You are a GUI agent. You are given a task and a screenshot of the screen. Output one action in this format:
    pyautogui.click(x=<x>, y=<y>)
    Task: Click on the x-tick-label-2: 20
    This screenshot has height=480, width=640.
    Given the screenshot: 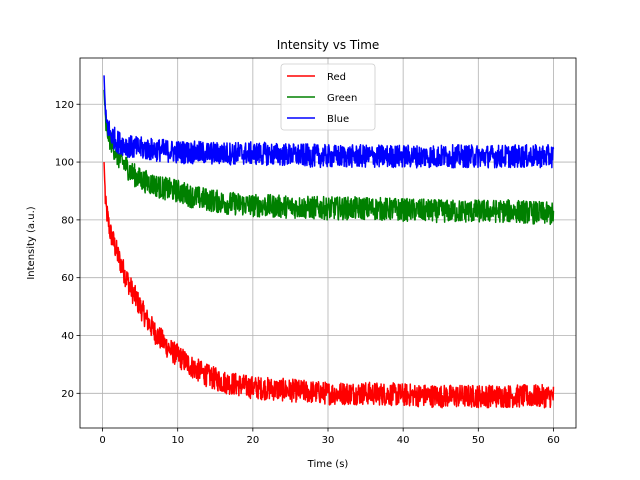 What is the action you would take?
    pyautogui.click(x=252, y=440)
    